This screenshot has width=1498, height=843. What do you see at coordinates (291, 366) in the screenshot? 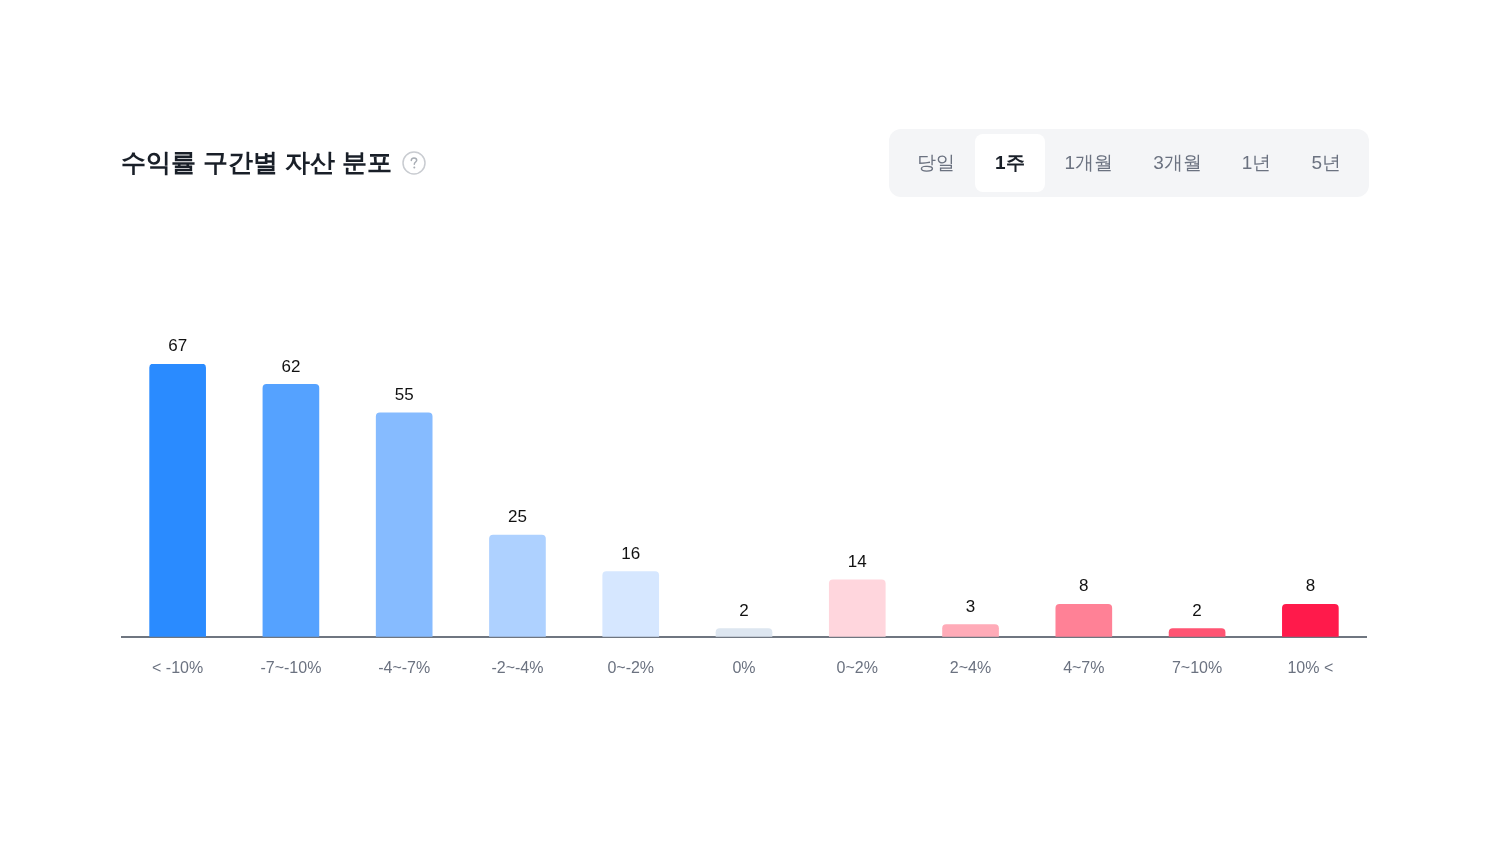
I see `data-label: 62` at bounding box center [291, 366].